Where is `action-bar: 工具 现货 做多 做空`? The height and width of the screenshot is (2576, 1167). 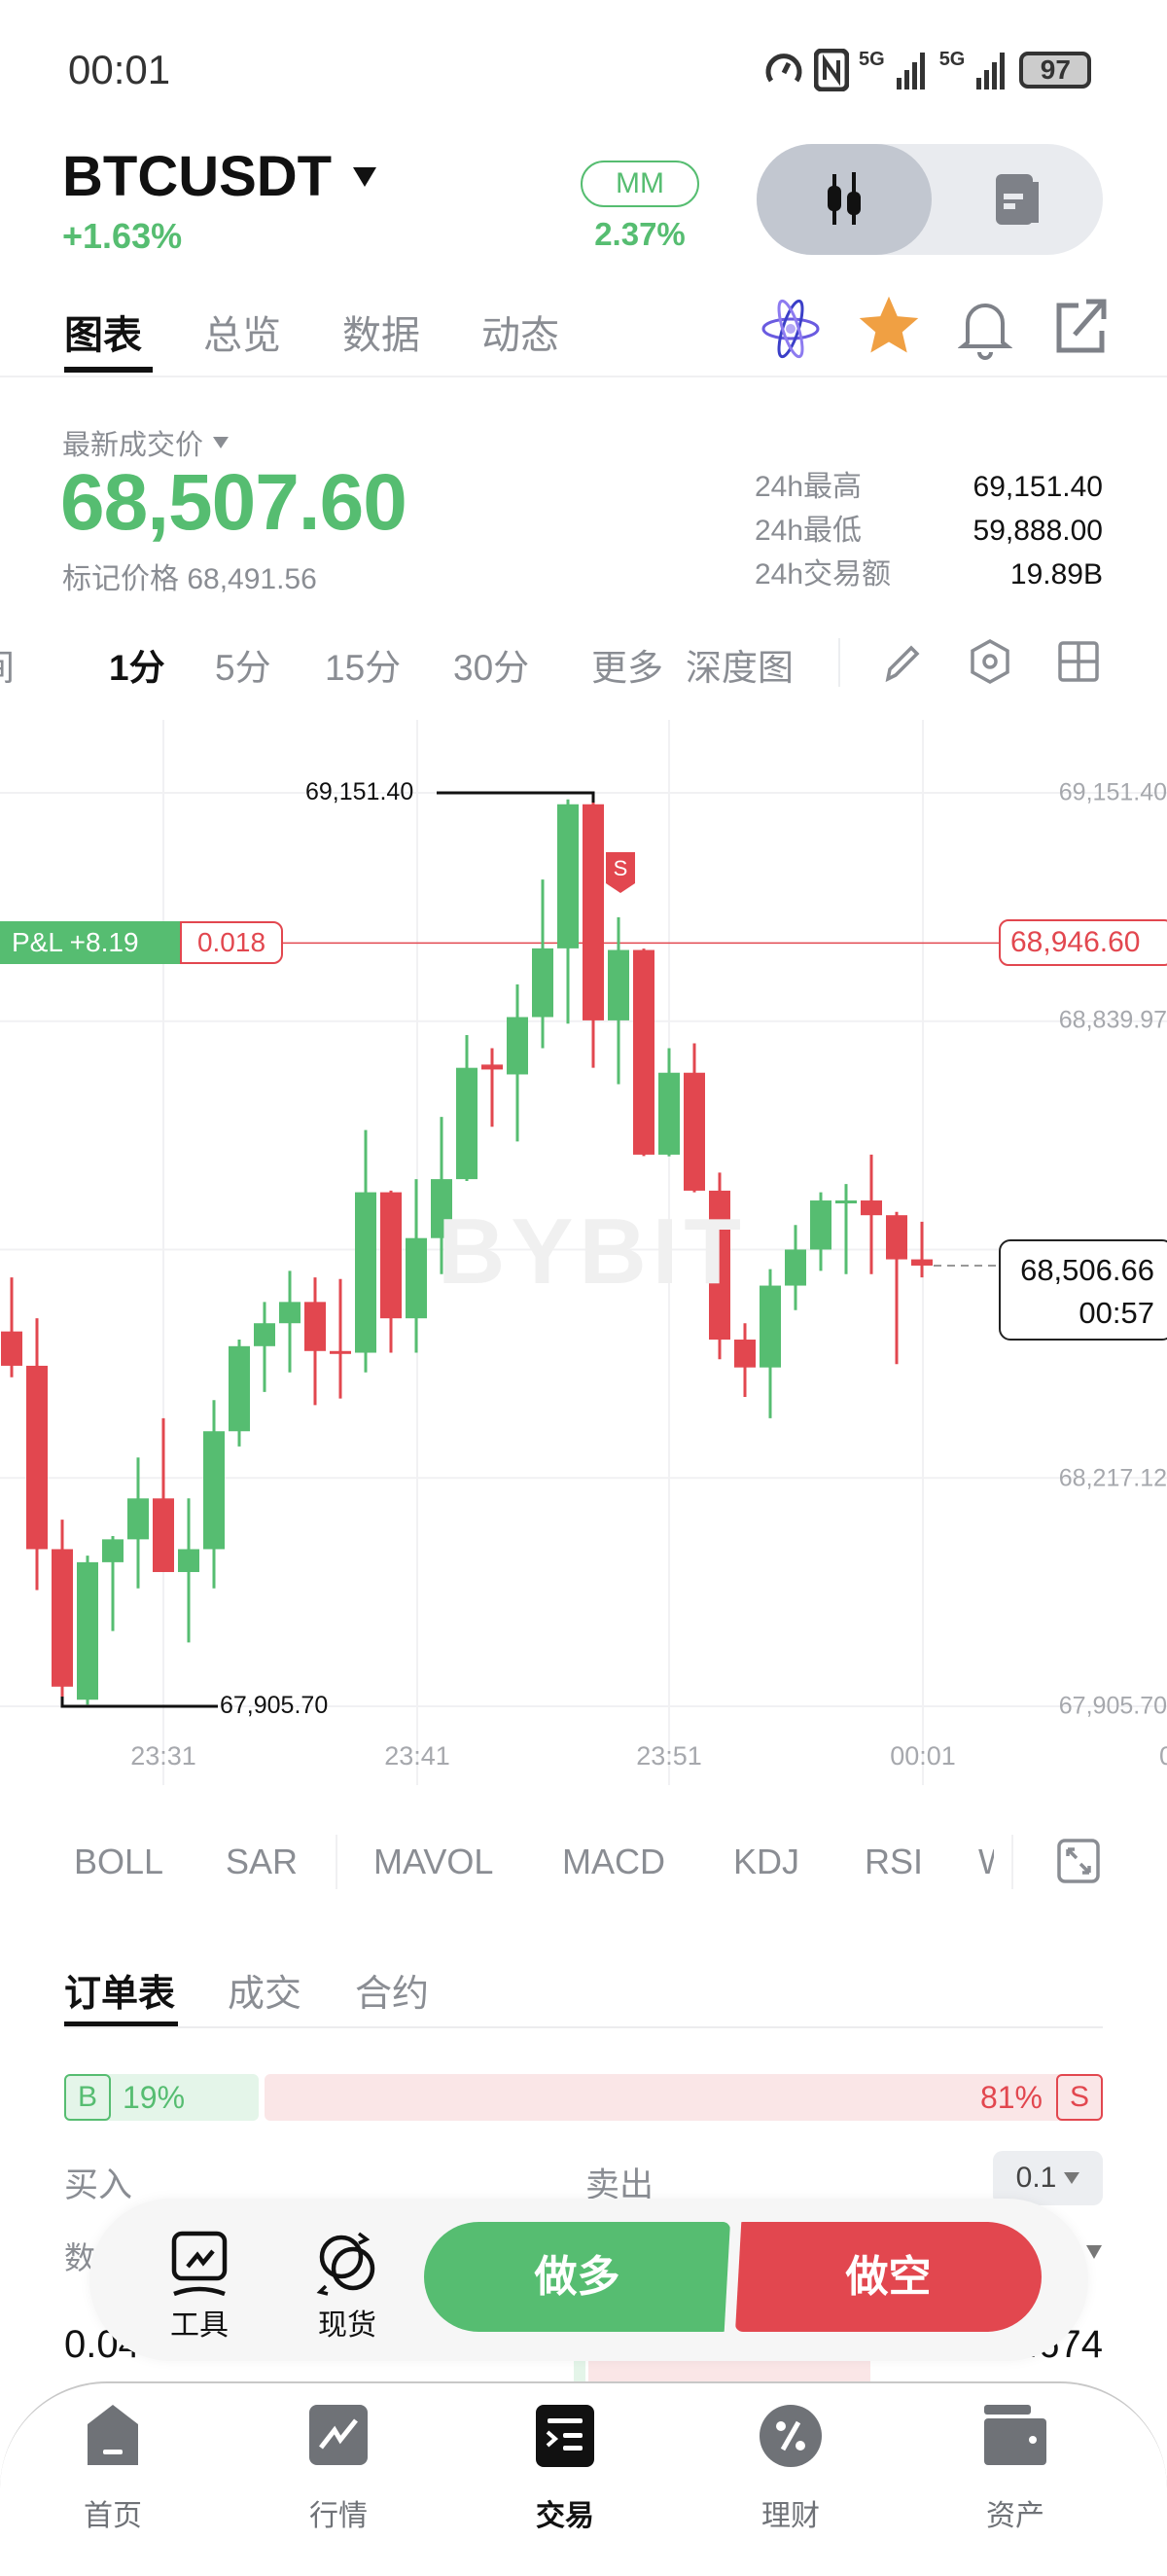
action-bar: 工具 现货 做多 做空 is located at coordinates (588, 2280).